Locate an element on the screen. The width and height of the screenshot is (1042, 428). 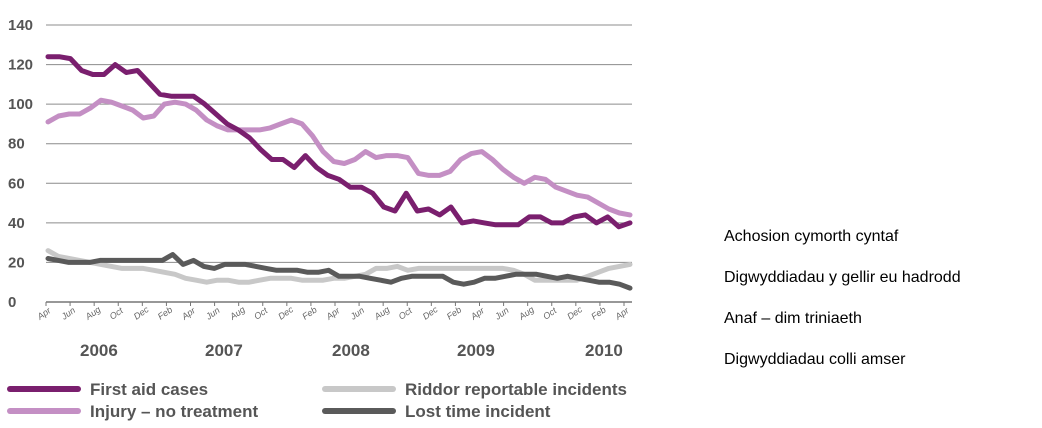
x-axis-year-labels: 2006 2007 2008 2009 2010 is located at coordinates (351, 350).